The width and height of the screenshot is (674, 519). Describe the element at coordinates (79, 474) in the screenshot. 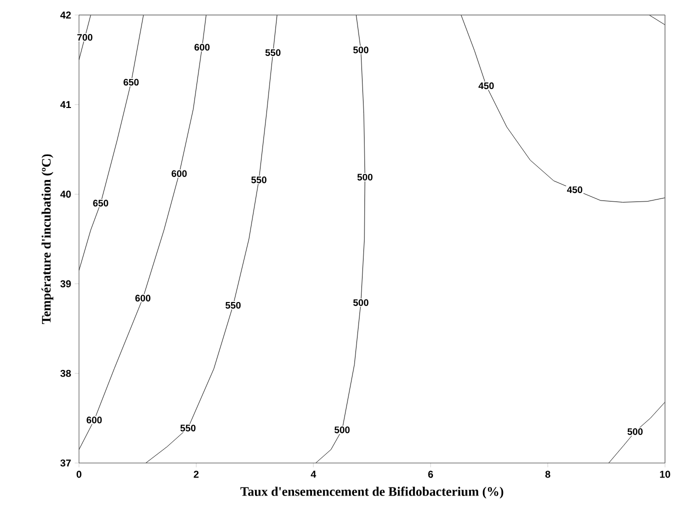

I see `x-tick-label: 0` at that location.